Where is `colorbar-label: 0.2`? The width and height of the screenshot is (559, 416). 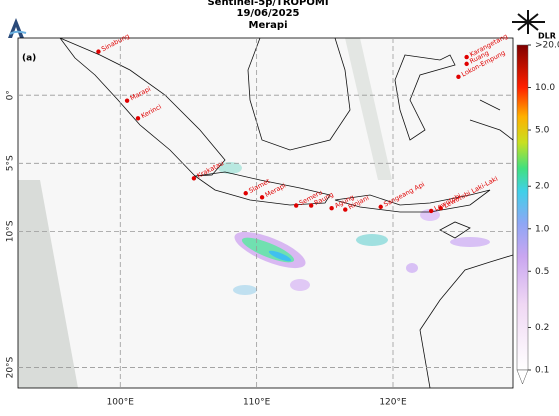 colorbar-label: 0.2 is located at coordinates (542, 328).